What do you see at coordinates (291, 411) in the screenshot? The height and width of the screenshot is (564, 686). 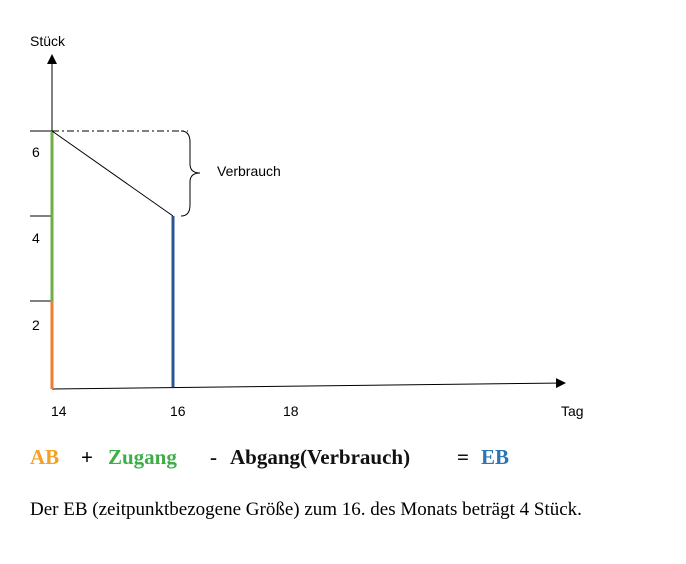 I see `x-tick-18: 18` at bounding box center [291, 411].